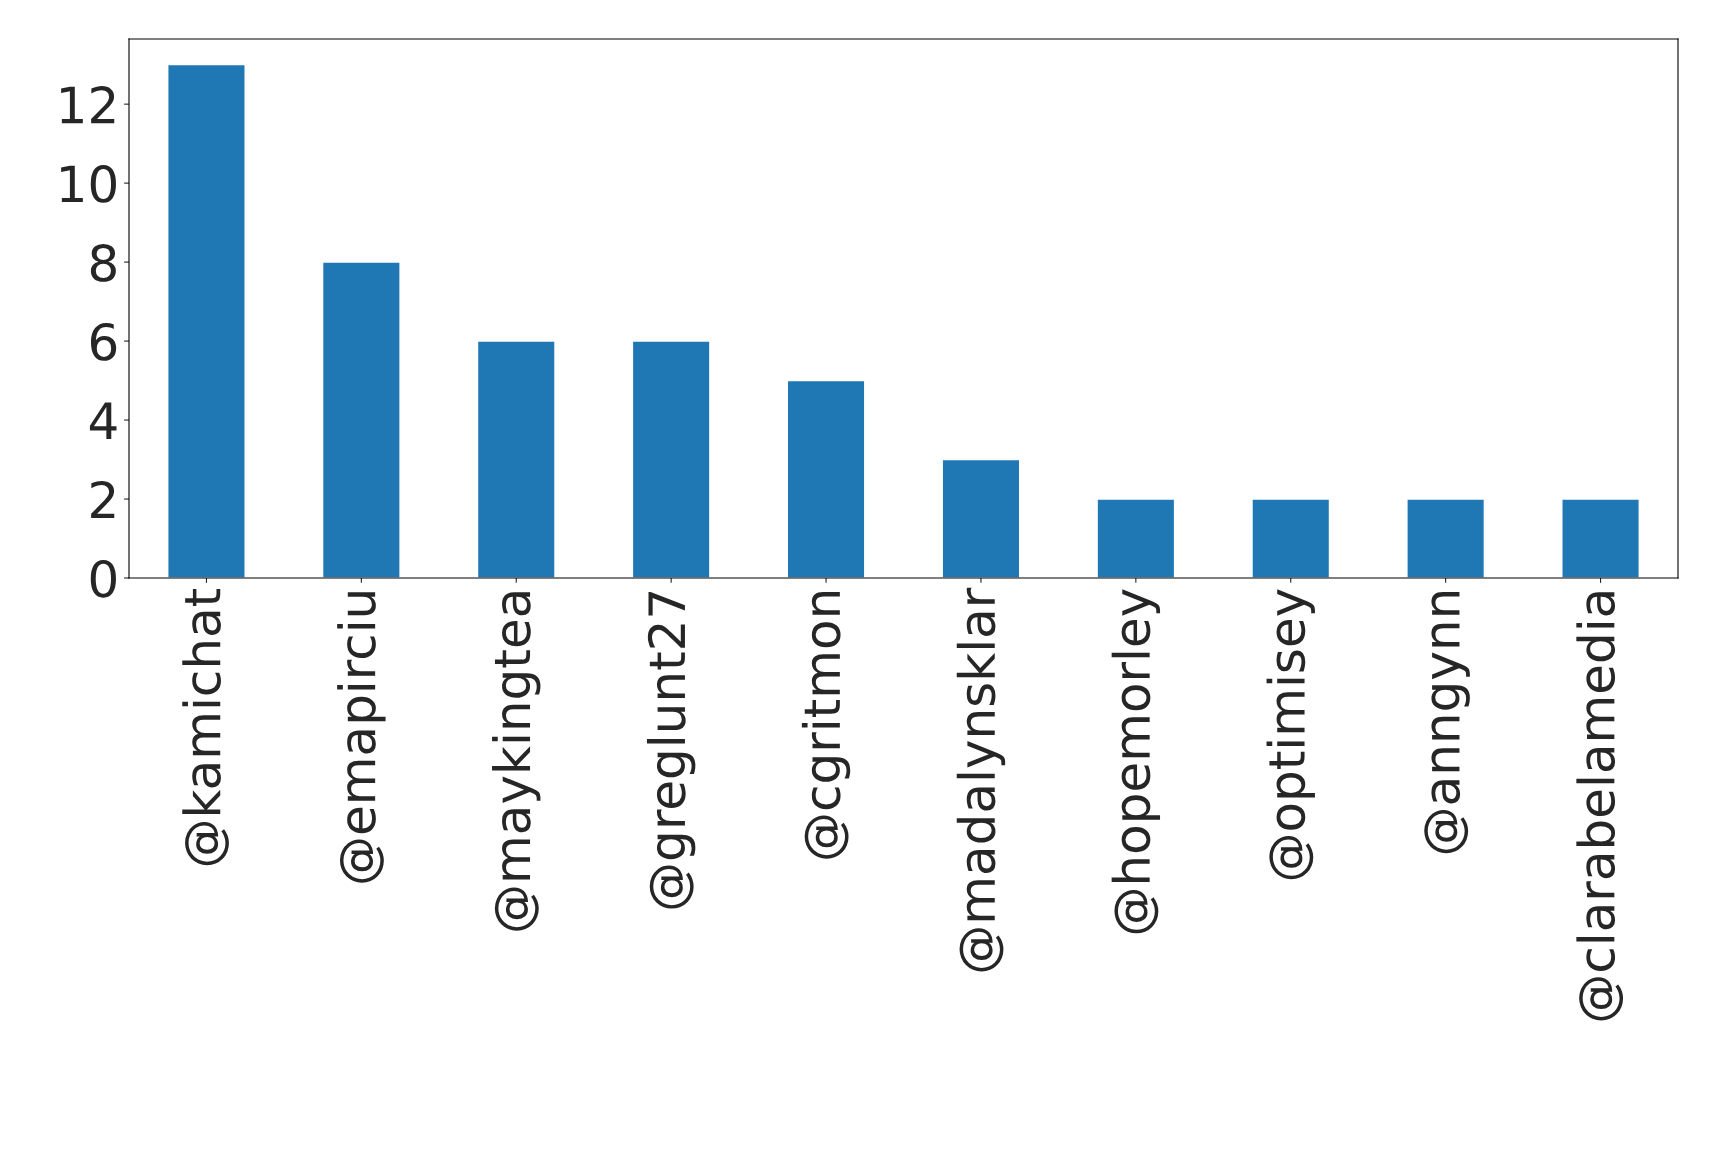  What do you see at coordinates (88, 105) in the screenshot?
I see `y-tick-label: 12` at bounding box center [88, 105].